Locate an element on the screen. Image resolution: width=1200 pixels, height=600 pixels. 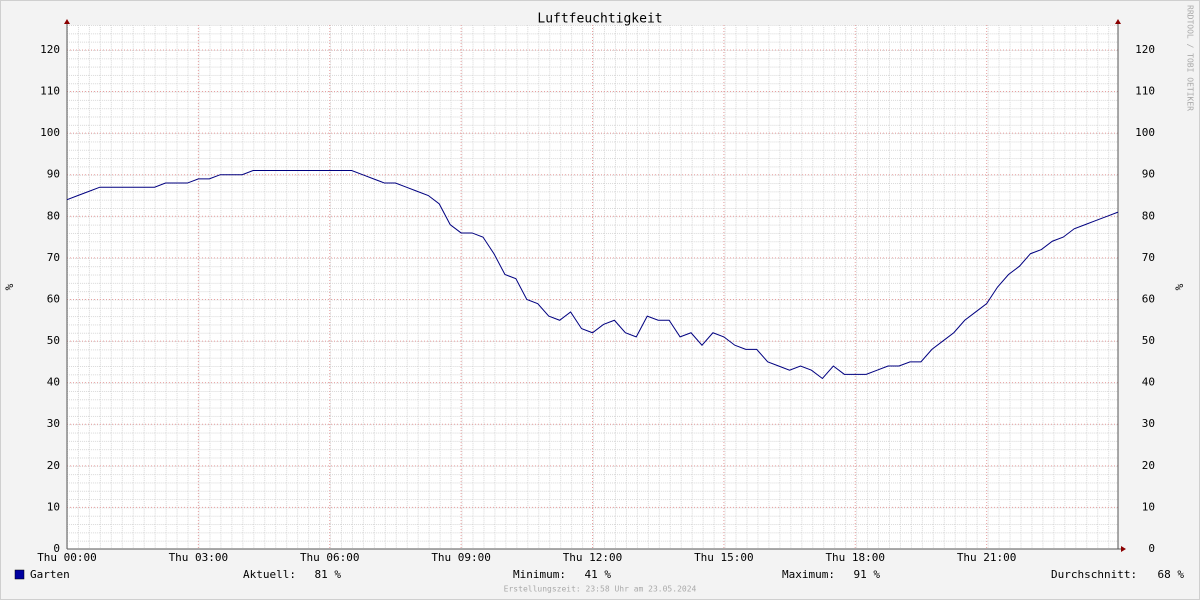
watermark: RRDTOOL / TOBI OETIKER is located at coordinates (1190, 58).